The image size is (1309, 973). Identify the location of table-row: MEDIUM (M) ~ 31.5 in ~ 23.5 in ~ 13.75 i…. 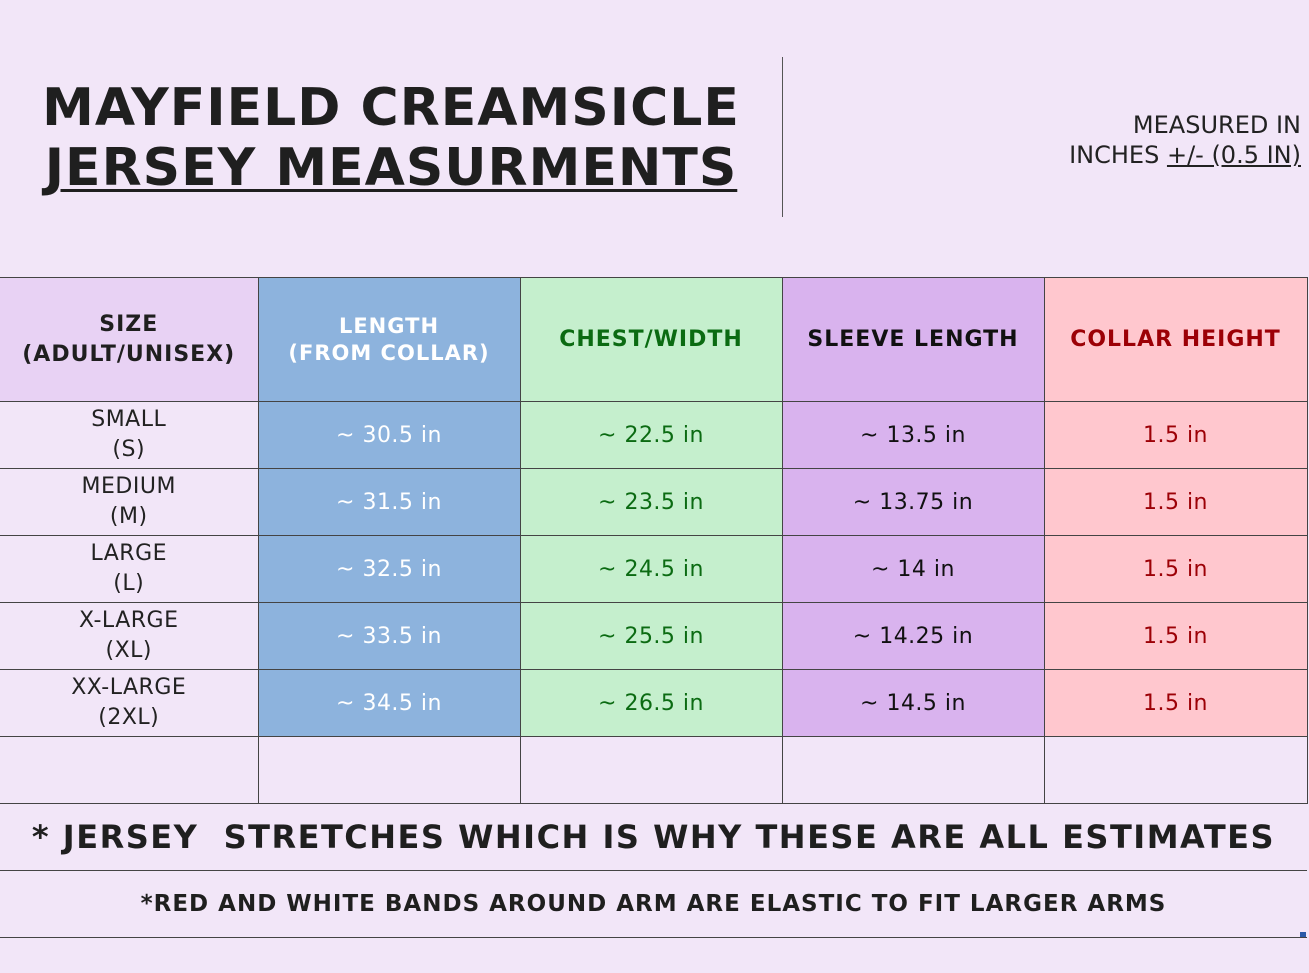
(654, 502).